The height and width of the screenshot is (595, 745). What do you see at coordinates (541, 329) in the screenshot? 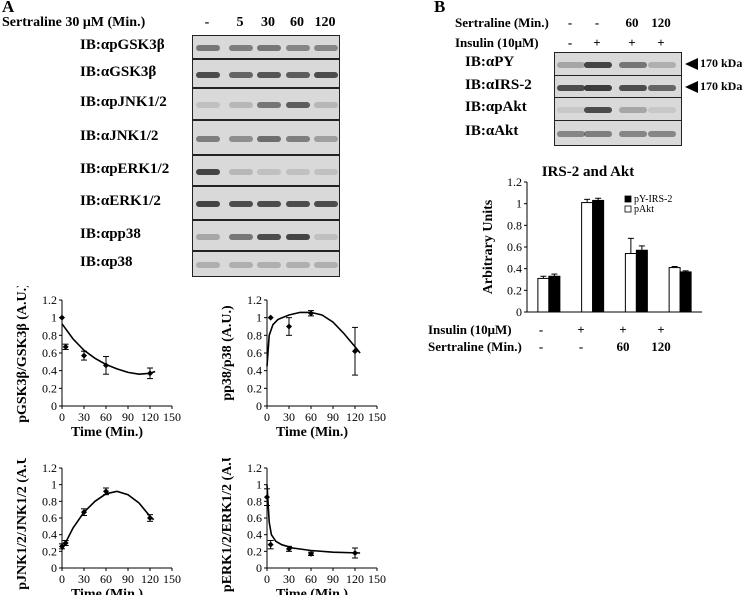
I see `footer-insulin-lane-0: -` at bounding box center [541, 329].